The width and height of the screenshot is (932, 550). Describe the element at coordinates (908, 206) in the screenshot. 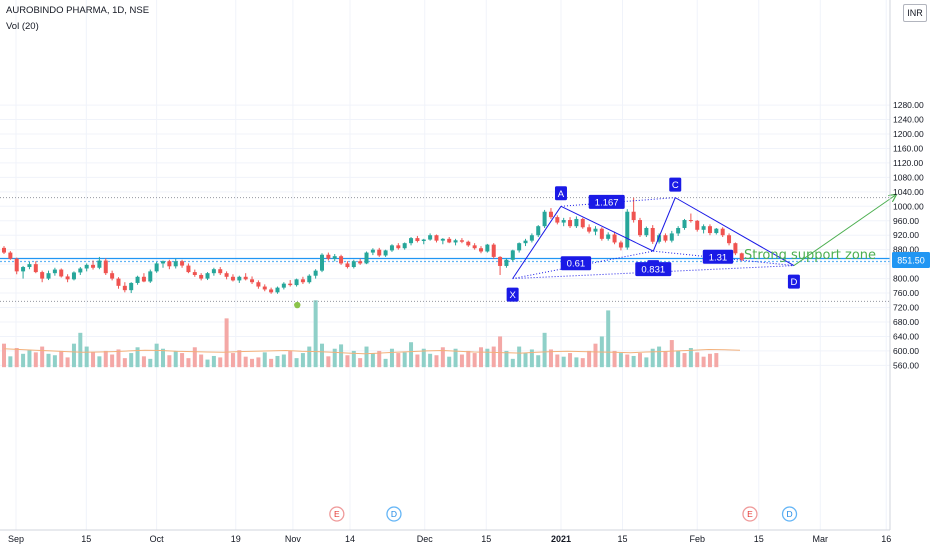

I see `price-tick-label: 1000.00` at that location.